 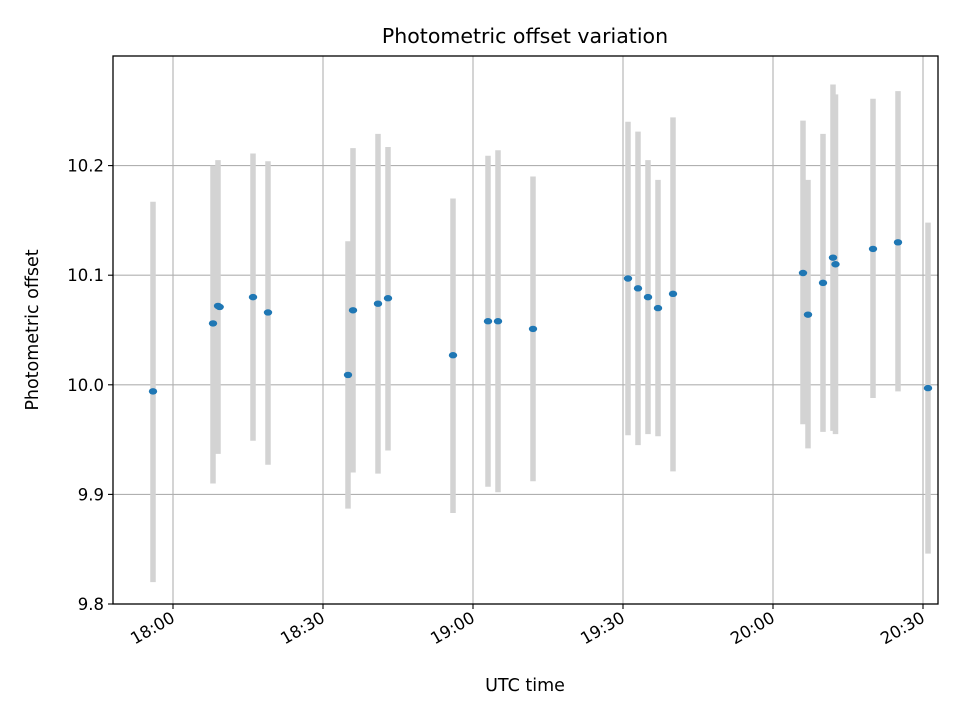 I want to click on y-tick-label: 10.1, so click(x=85, y=275).